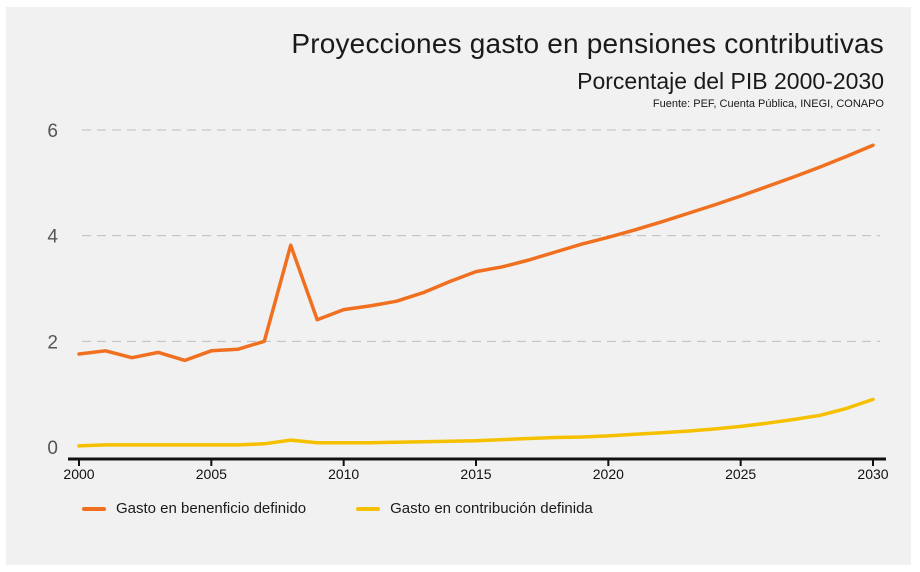  I want to click on x-tick-label: 2005, so click(211, 474).